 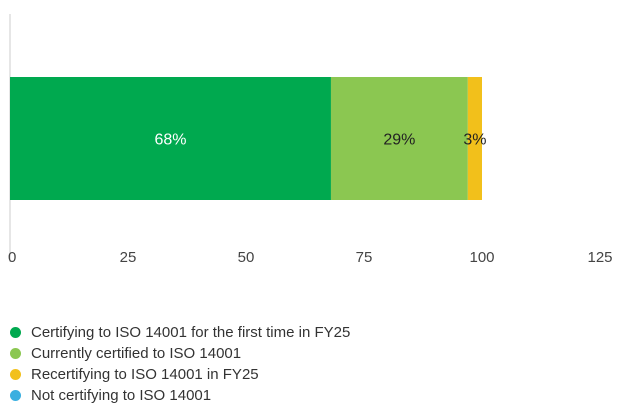 I want to click on legend-item-4: Not certifying to ISO 14001, so click(x=180, y=395).